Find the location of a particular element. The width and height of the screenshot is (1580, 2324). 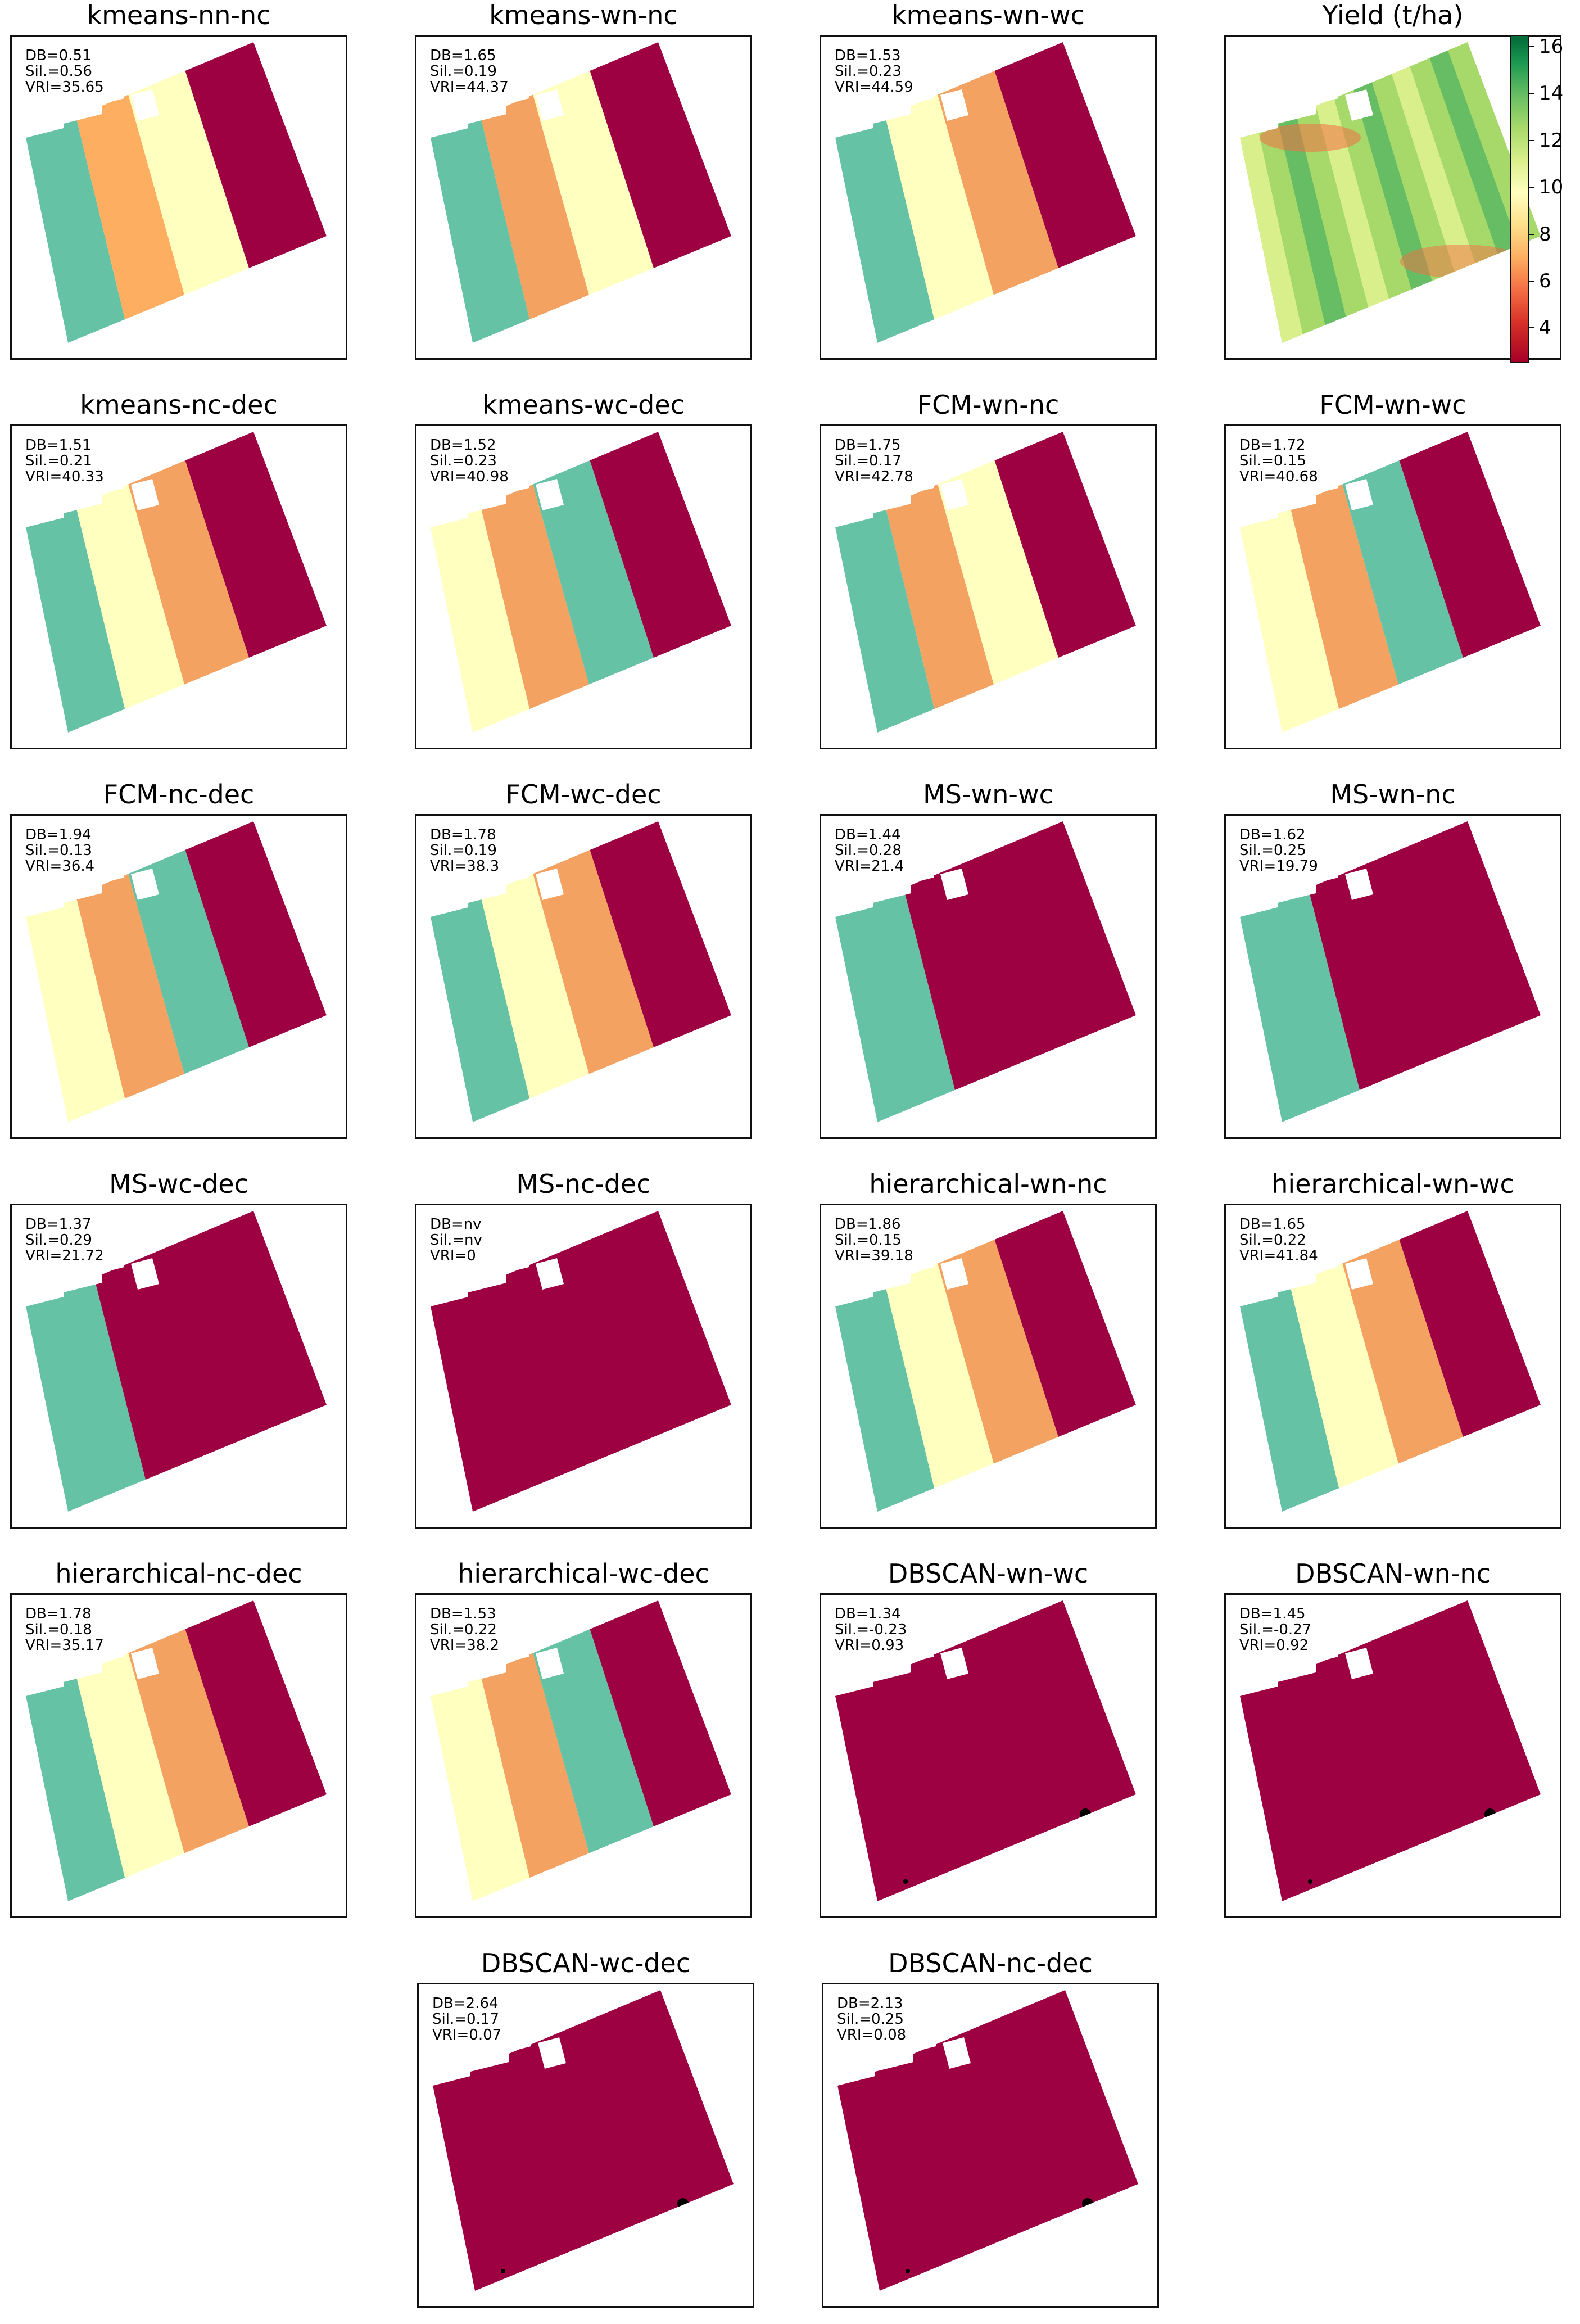

metric-sil: Sil.=0.13 is located at coordinates (58, 850).